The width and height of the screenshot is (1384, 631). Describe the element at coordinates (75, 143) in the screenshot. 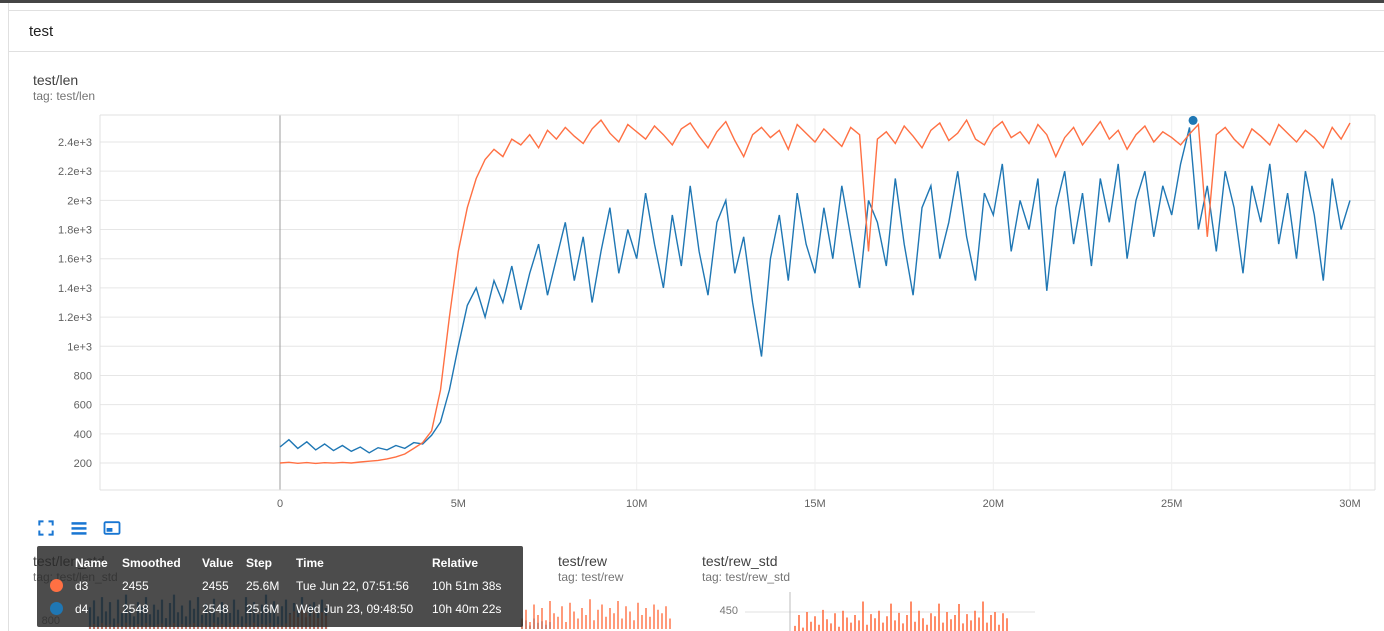

I see `y-axis-tick-label: 2.4e+3` at that location.